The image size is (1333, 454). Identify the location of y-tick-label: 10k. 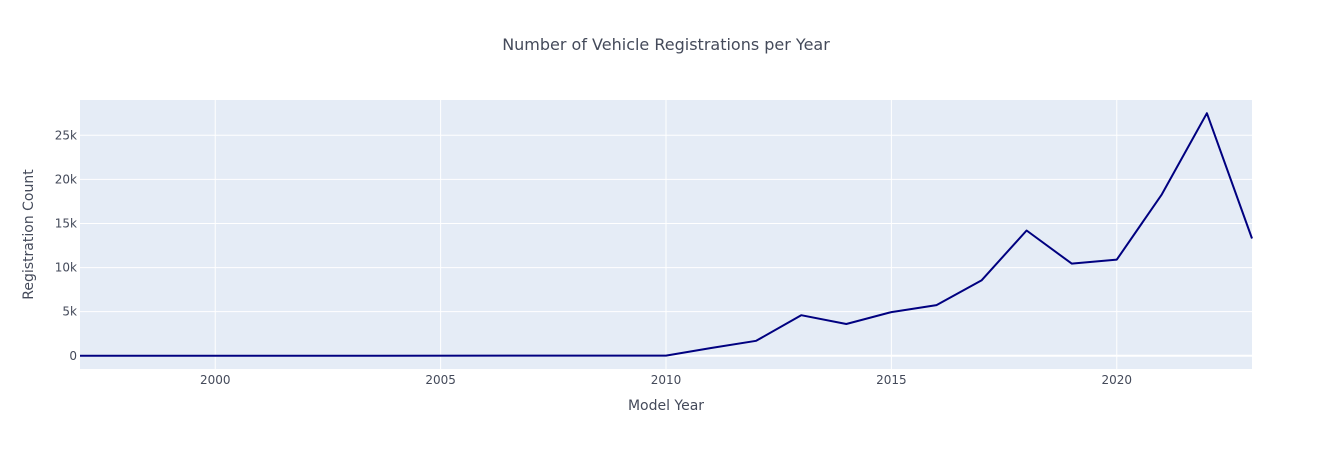
(66, 268).